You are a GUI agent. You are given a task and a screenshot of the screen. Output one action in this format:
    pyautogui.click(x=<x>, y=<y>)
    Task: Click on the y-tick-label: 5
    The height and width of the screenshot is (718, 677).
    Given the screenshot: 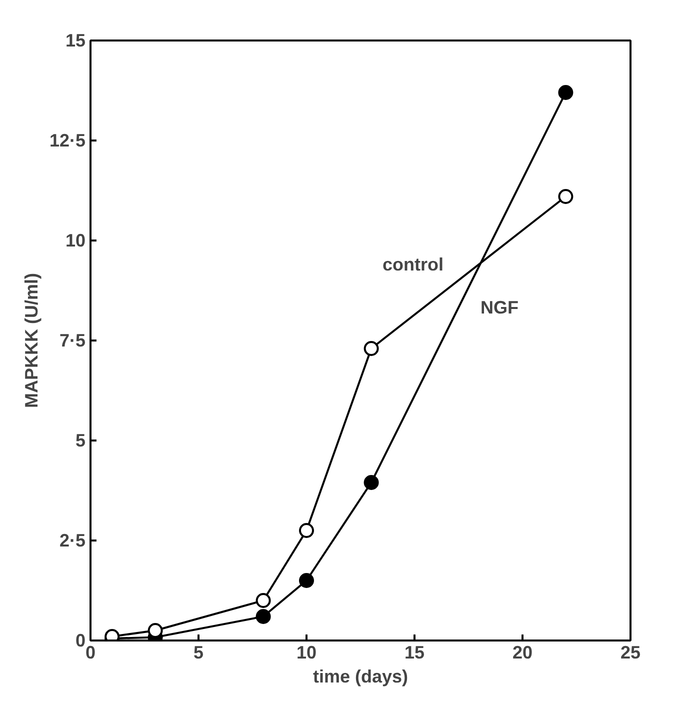 What is the action you would take?
    pyautogui.click(x=80, y=440)
    